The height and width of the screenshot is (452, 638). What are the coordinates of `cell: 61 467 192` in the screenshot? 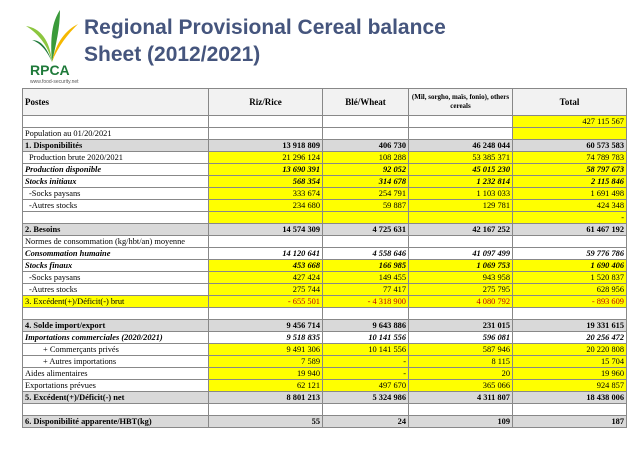 It's located at (569, 229).